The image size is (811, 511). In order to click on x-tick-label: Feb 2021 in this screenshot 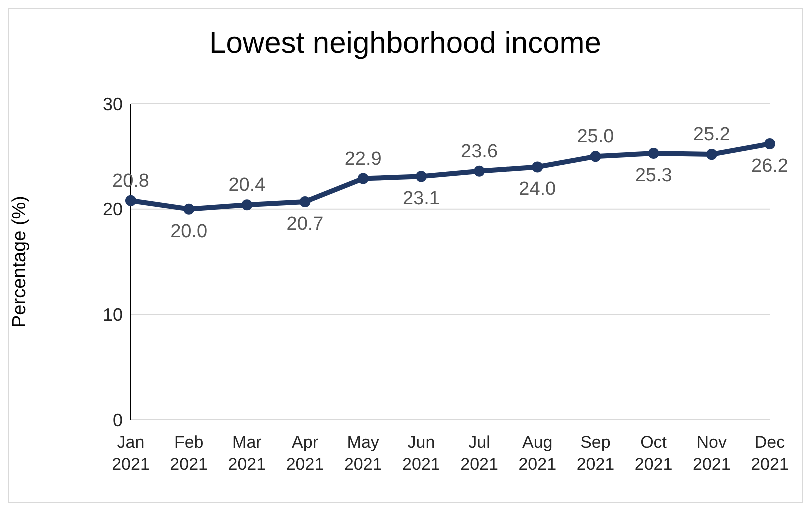, I will do `click(189, 453)`.